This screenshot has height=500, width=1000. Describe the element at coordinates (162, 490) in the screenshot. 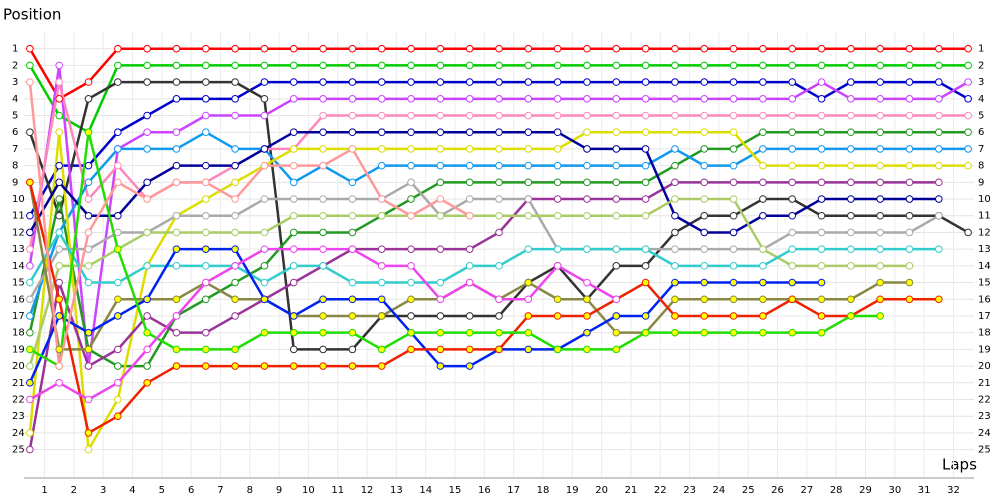

I see `x-tick-label: 5` at that location.